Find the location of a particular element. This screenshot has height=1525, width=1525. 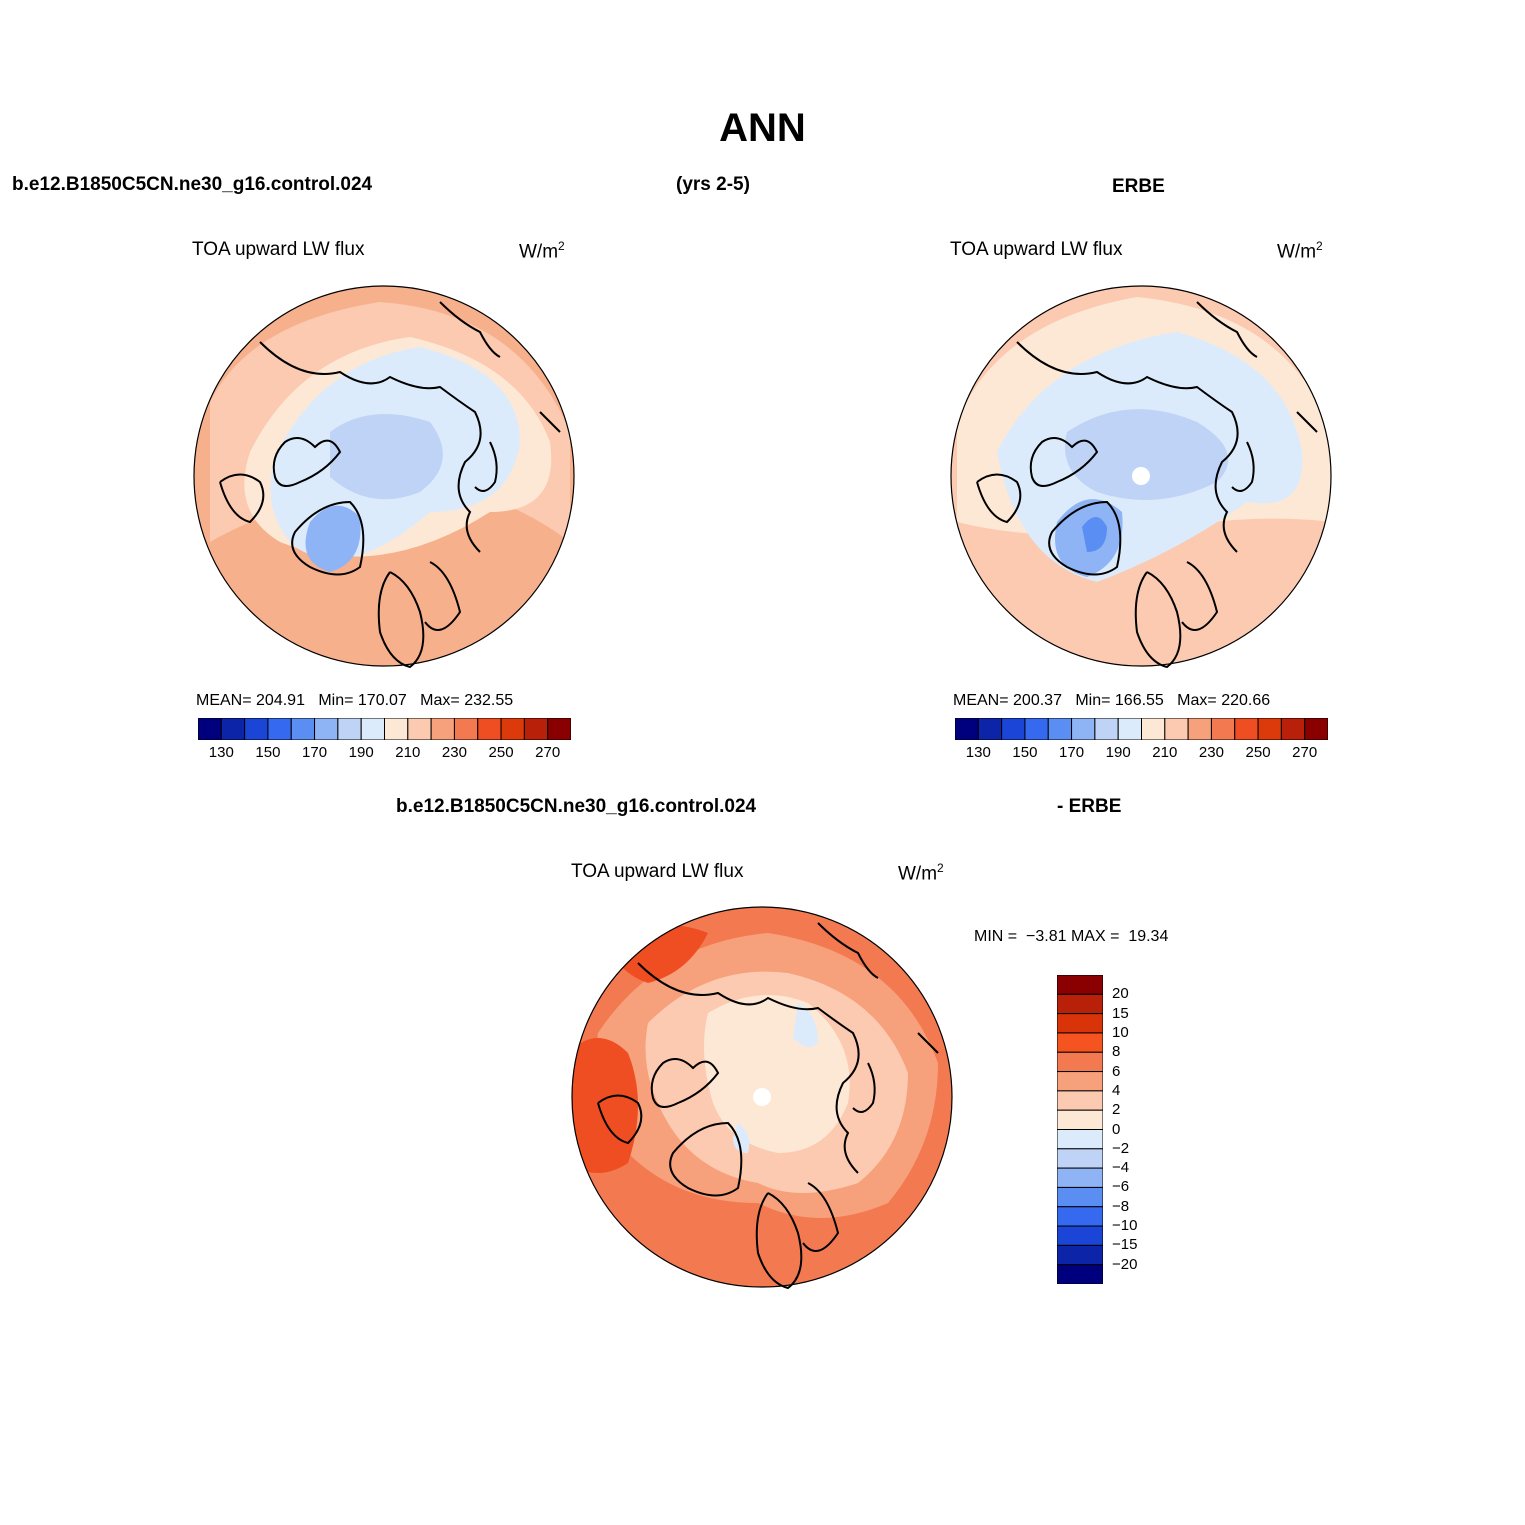

diff-polar-map is located at coordinates (762, 1098).